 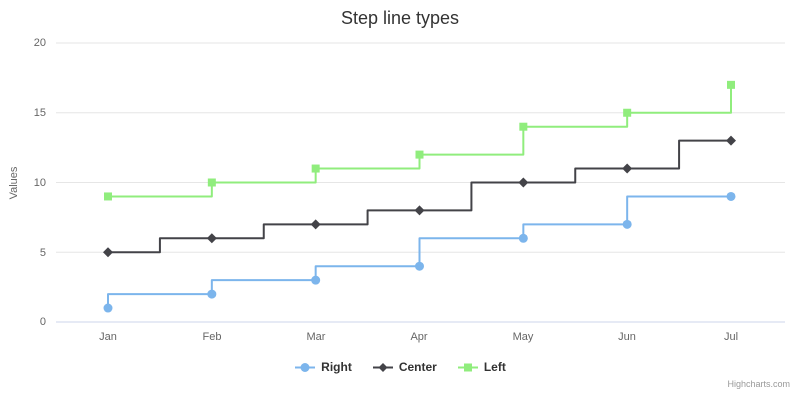 I want to click on legend-square-marker-icon, so click(x=467, y=367).